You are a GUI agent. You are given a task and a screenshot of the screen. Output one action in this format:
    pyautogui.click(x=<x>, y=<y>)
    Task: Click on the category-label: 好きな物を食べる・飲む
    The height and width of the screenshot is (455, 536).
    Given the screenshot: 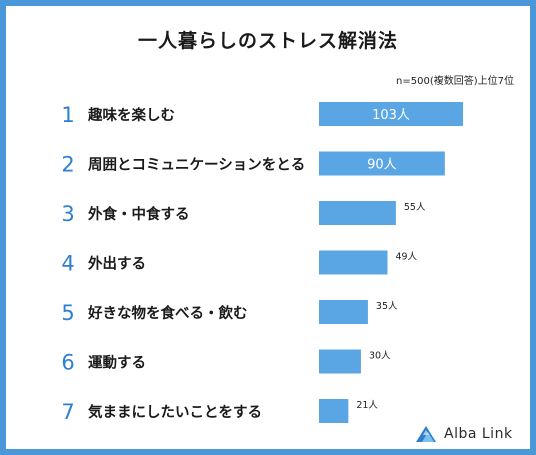 What is the action you would take?
    pyautogui.click(x=167, y=313)
    